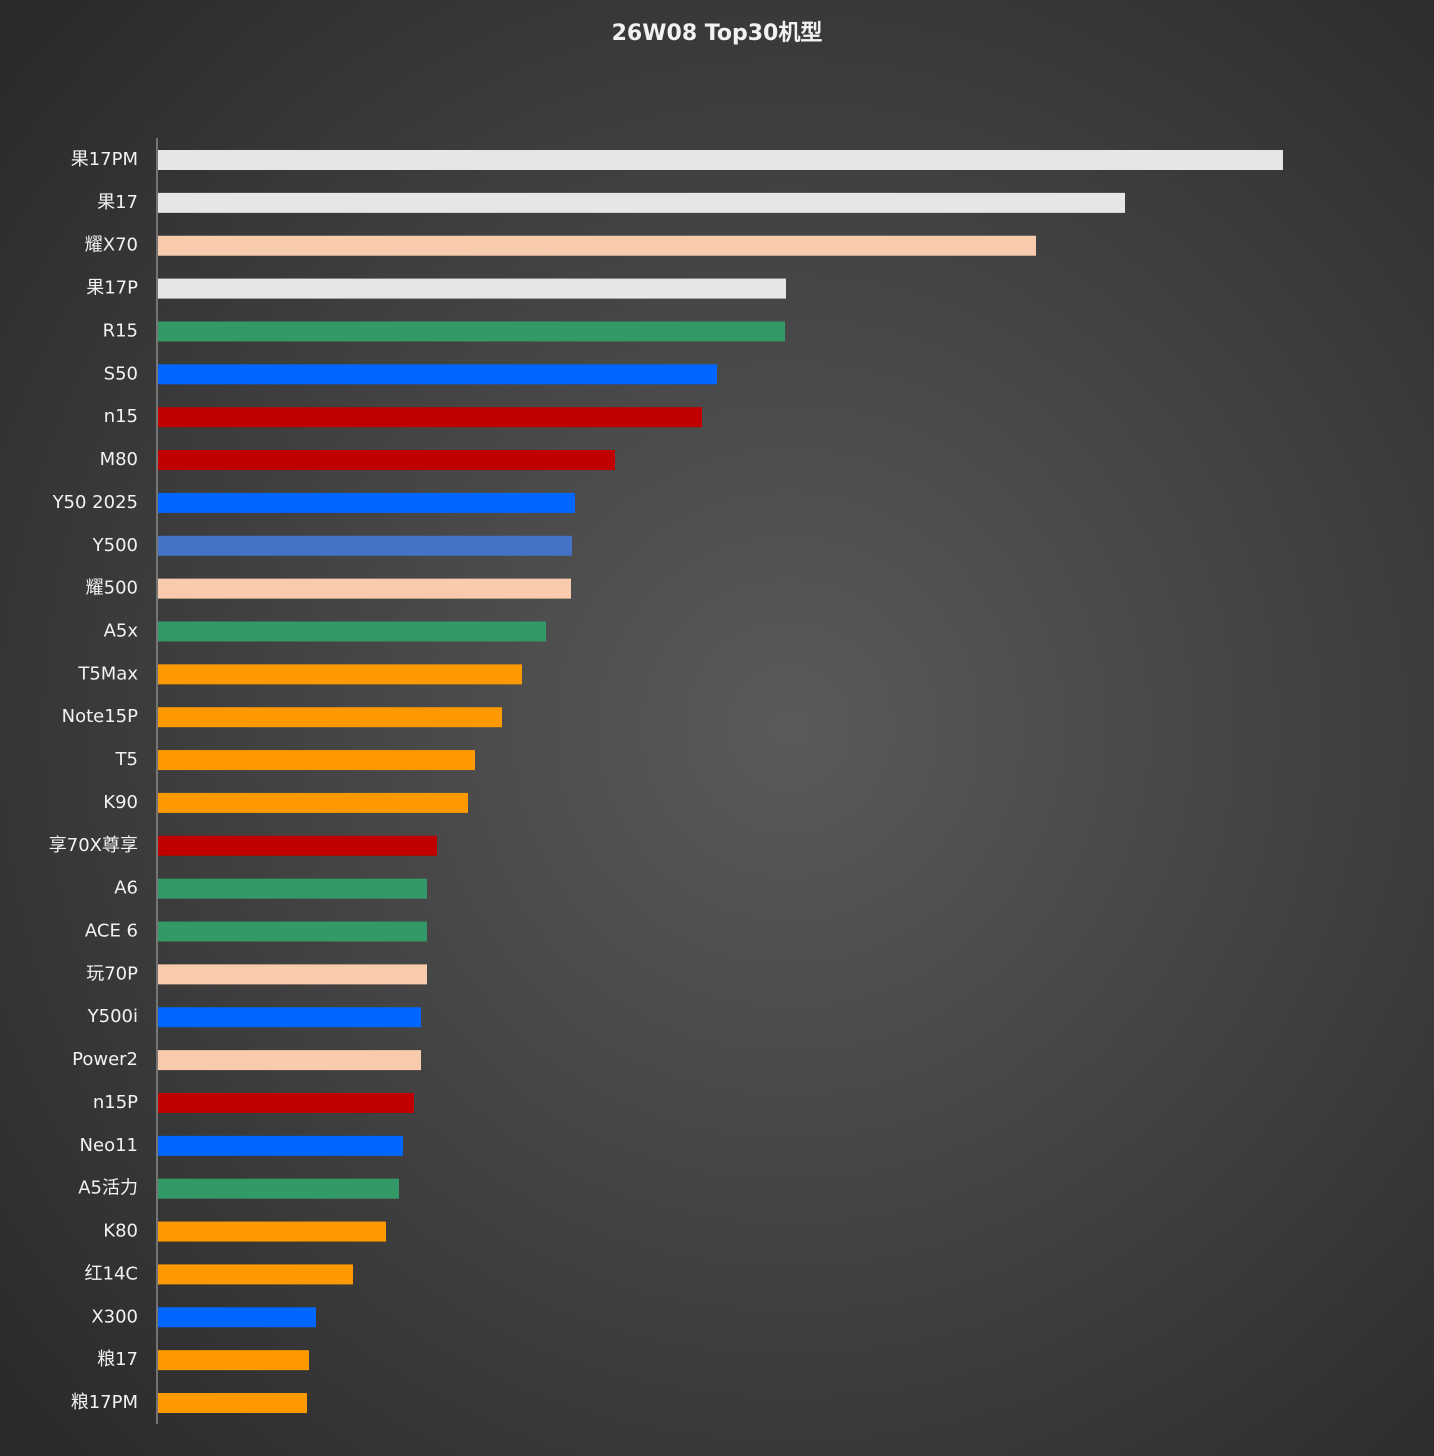 This screenshot has height=1456, width=1434. I want to click on y-tick-label: 玩70P, so click(112, 973).